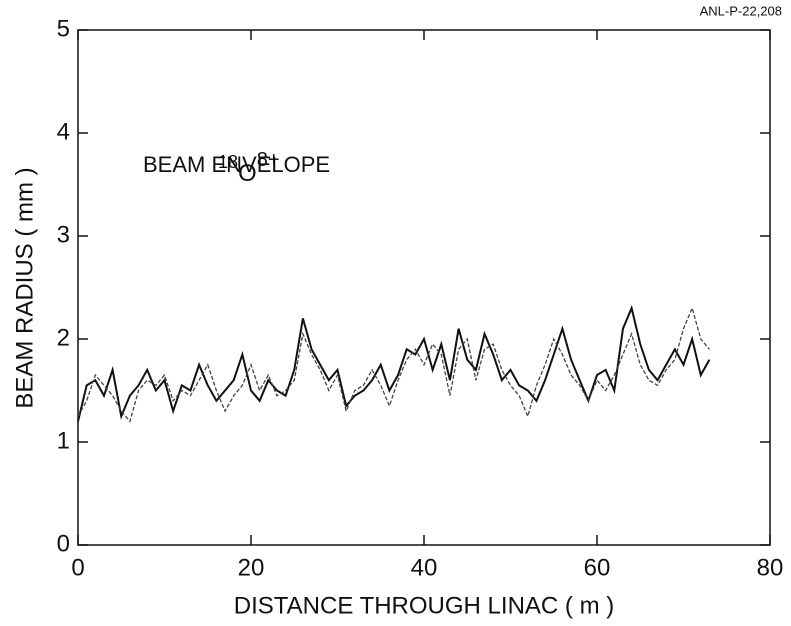 The image size is (791, 626). What do you see at coordinates (424, 605) in the screenshot?
I see `x-axis-label: DISTANCE THROUGH LINAC ( m )` at bounding box center [424, 605].